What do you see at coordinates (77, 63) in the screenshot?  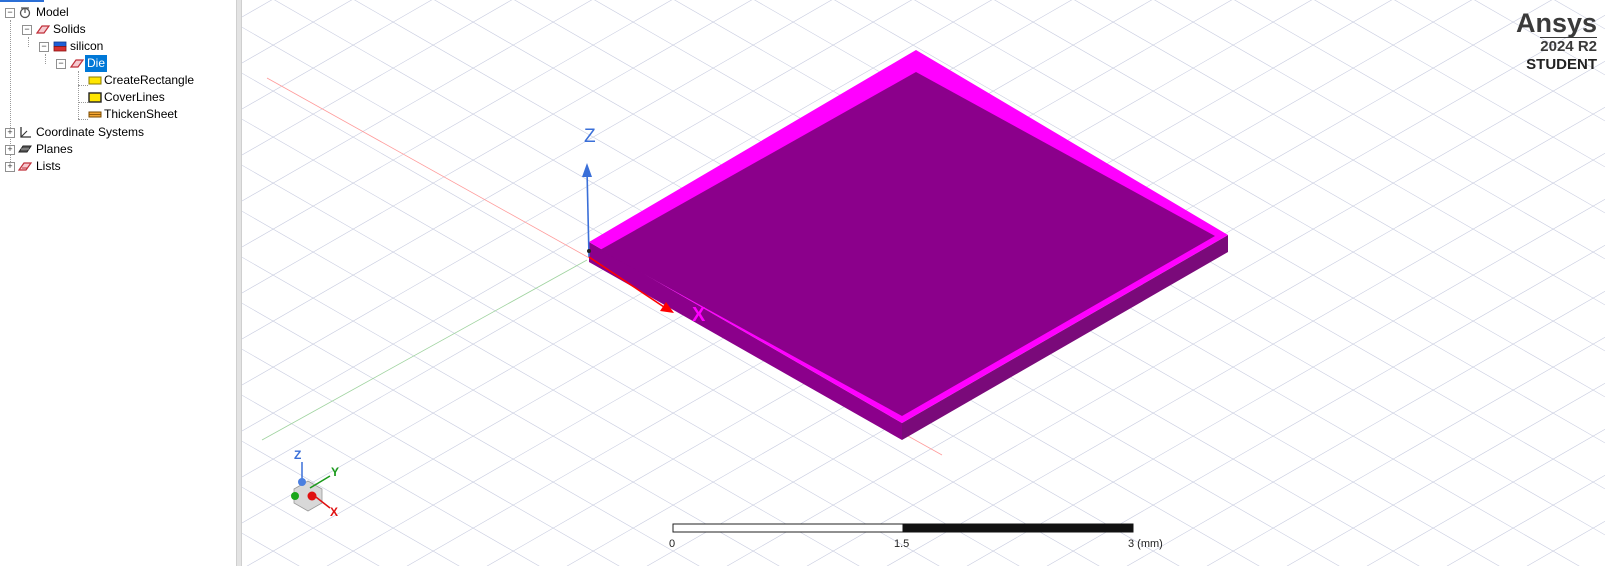 I see `solid-object-icon` at bounding box center [77, 63].